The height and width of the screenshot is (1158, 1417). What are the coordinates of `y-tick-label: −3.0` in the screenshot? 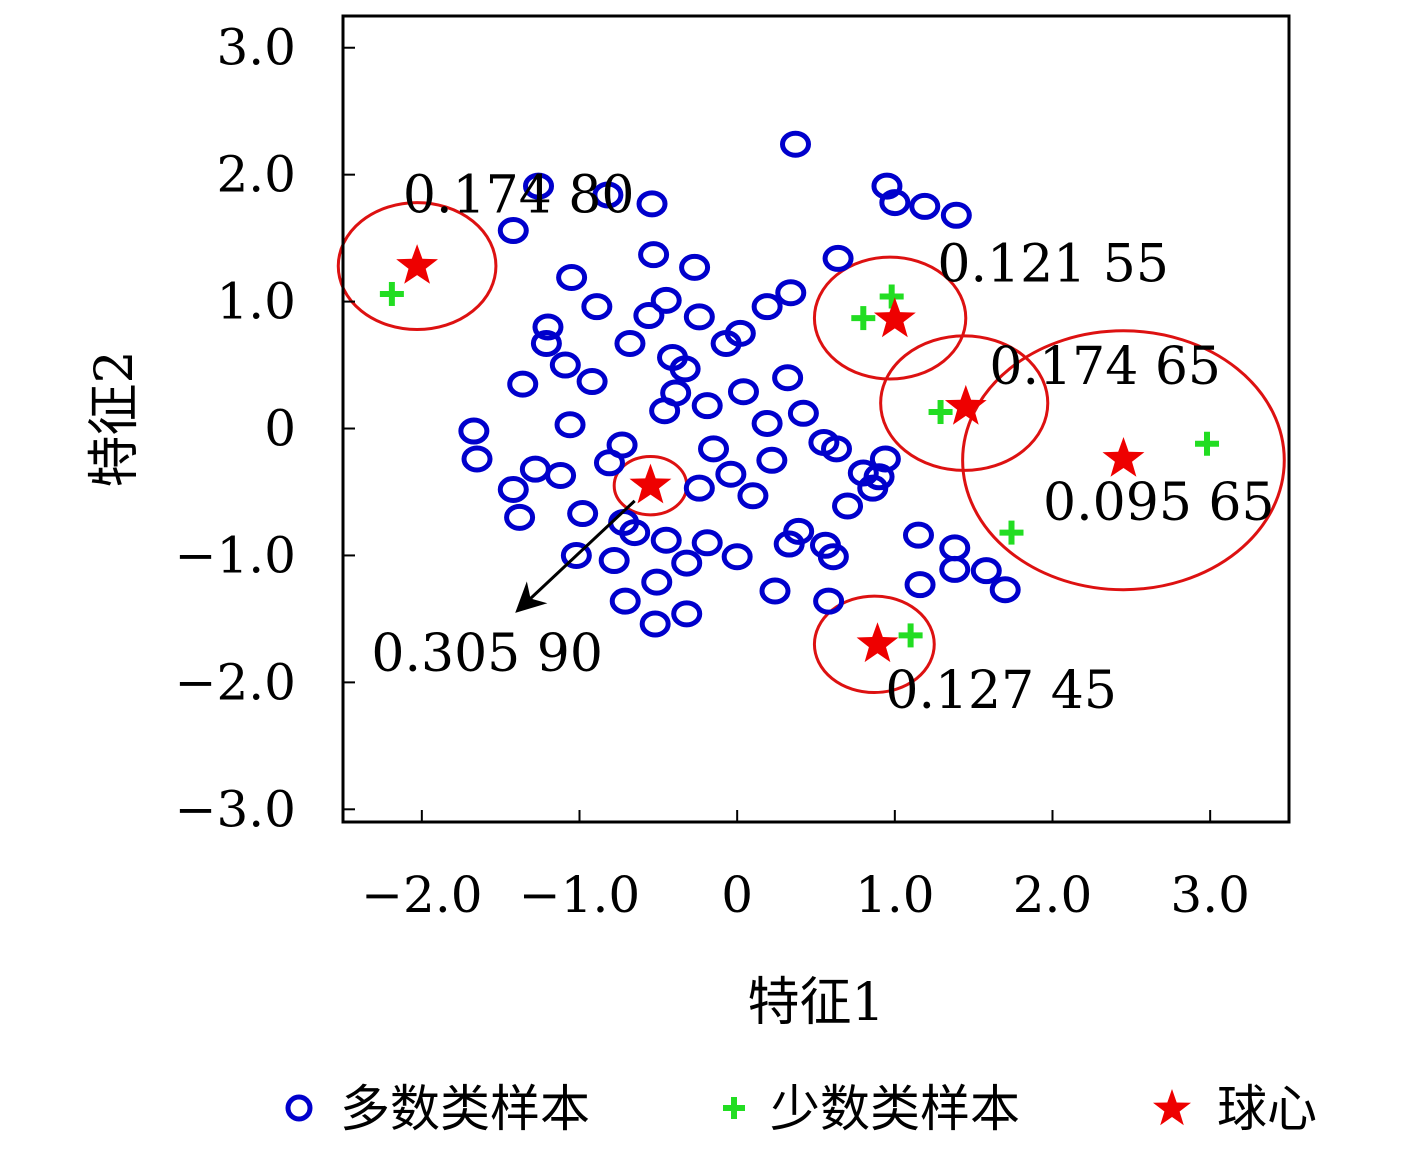 It's located at (235, 809).